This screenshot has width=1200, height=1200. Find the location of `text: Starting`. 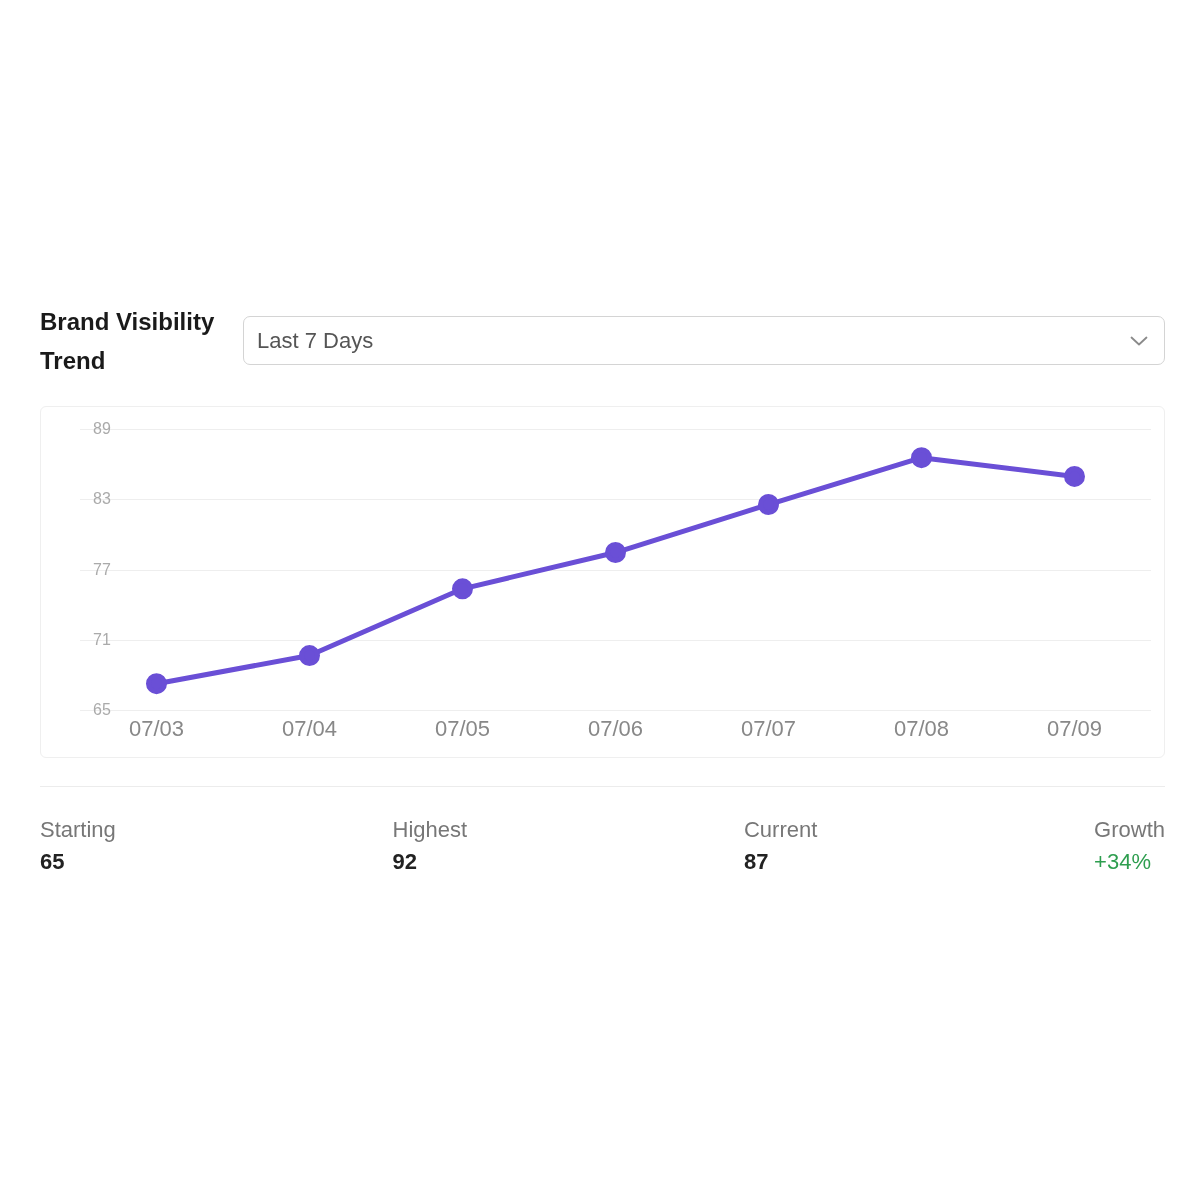

text: Starting is located at coordinates (78, 830).